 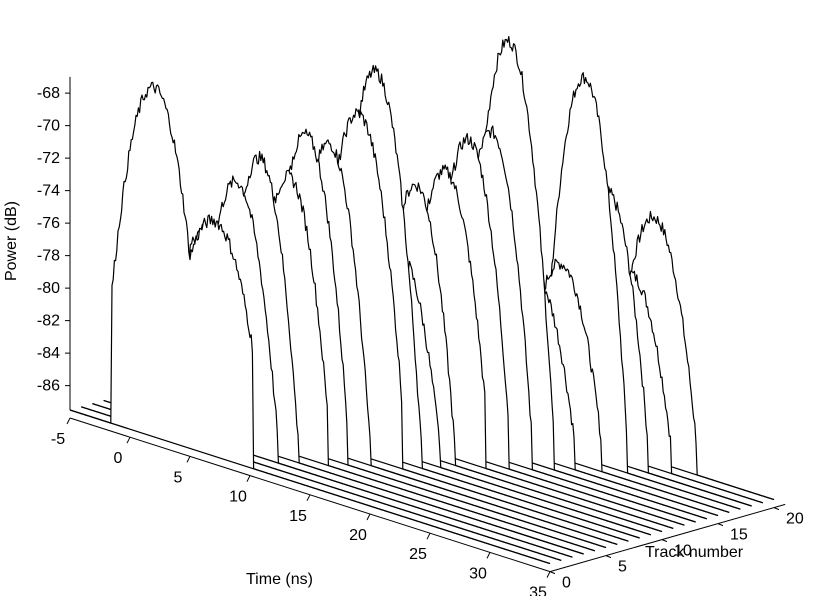 What do you see at coordinates (622, 567) in the screenshot?
I see `z-tick-label: 5` at bounding box center [622, 567].